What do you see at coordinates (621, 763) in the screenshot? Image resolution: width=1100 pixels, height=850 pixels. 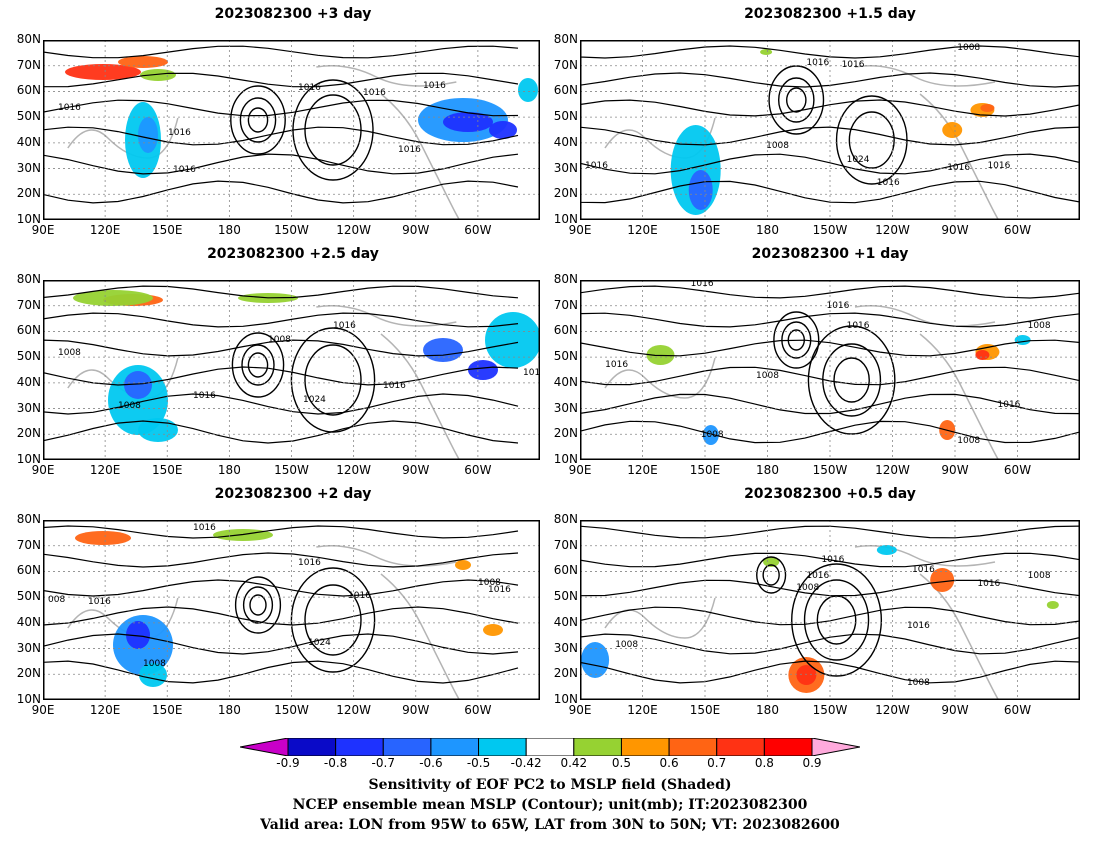 I see `colorbar-label: 0.5` at bounding box center [621, 763].